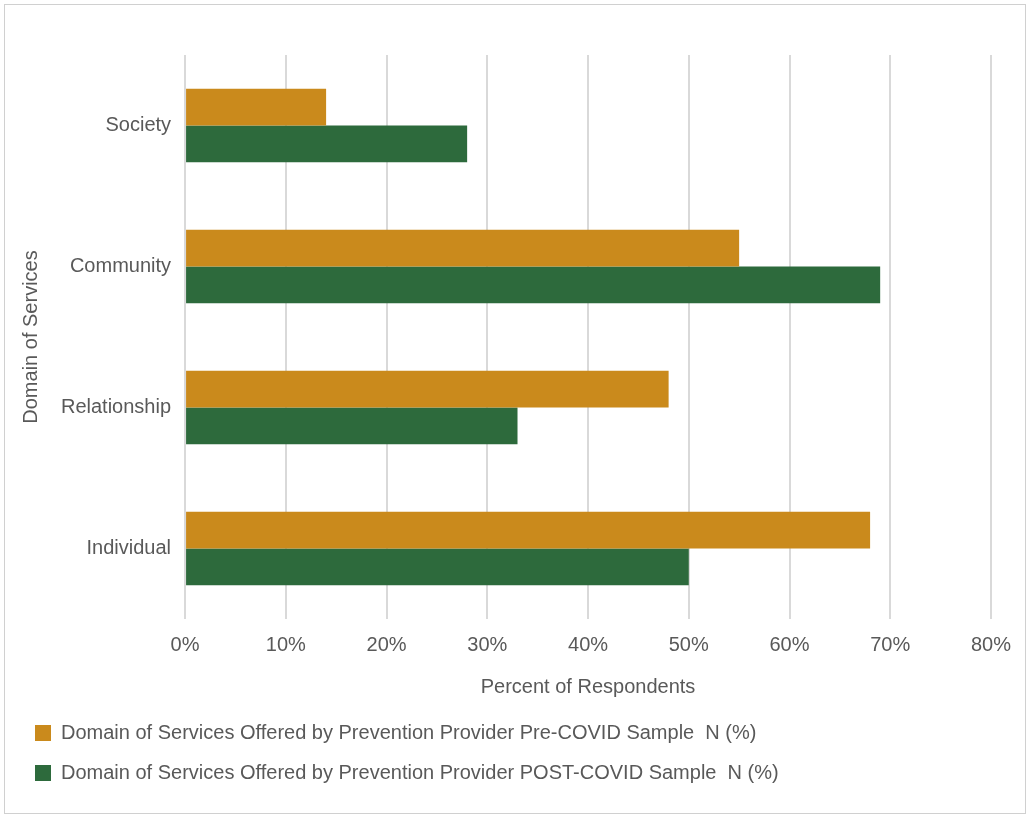 Image resolution: width=1034 pixels, height=823 pixels. What do you see at coordinates (588, 643) in the screenshot?
I see `x-tick-label: 40%` at bounding box center [588, 643].